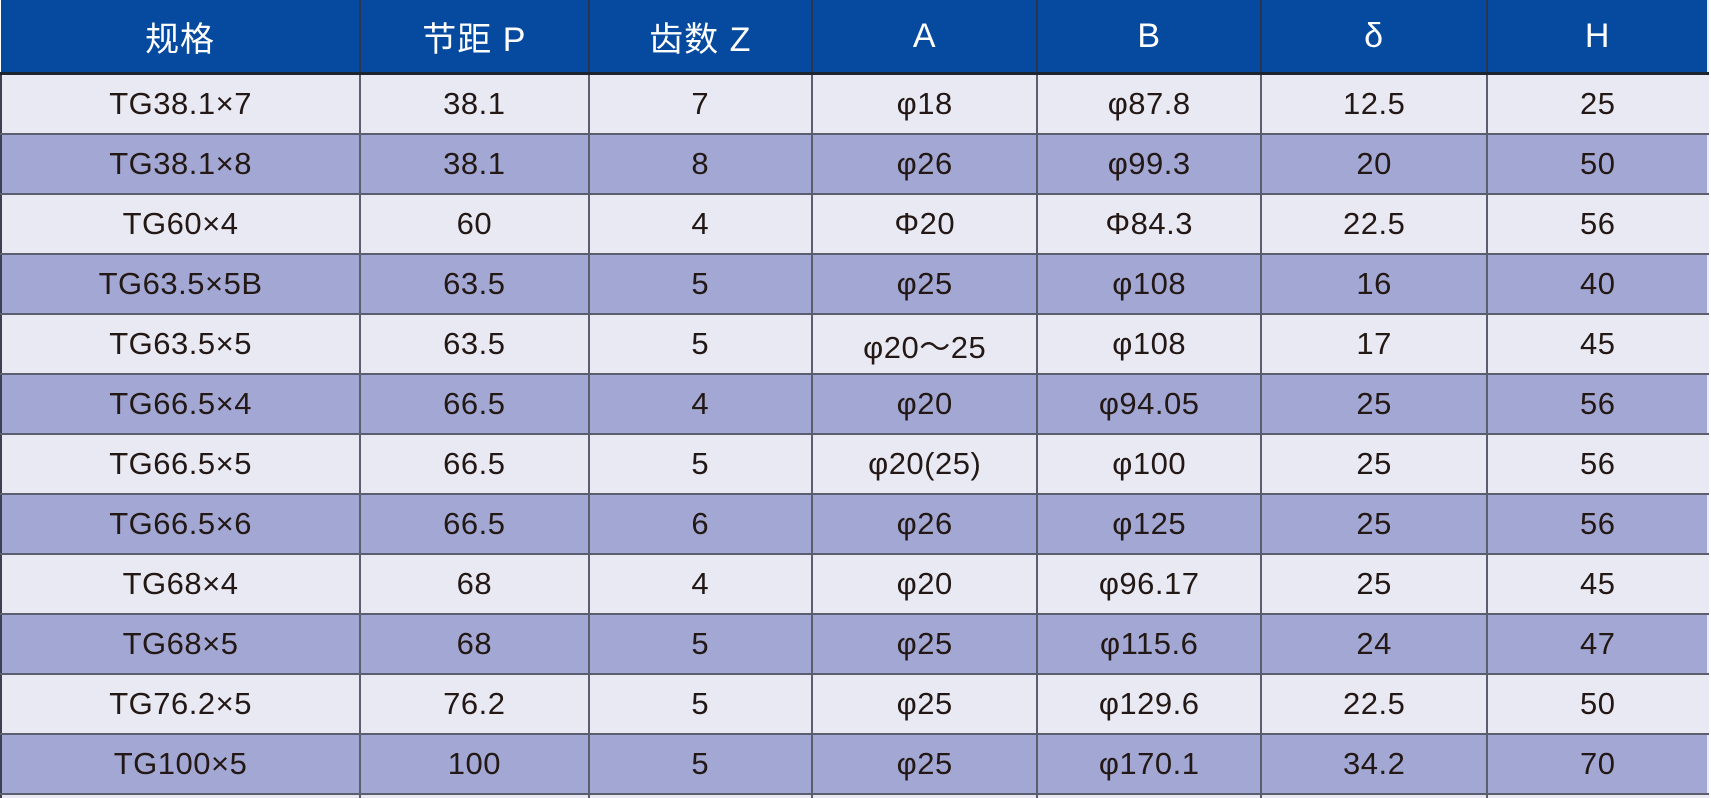 This screenshot has width=1711, height=798. I want to click on table-row: TG100×5 100 5 φ25 φ170.1 34.2 70, so click(854, 764).